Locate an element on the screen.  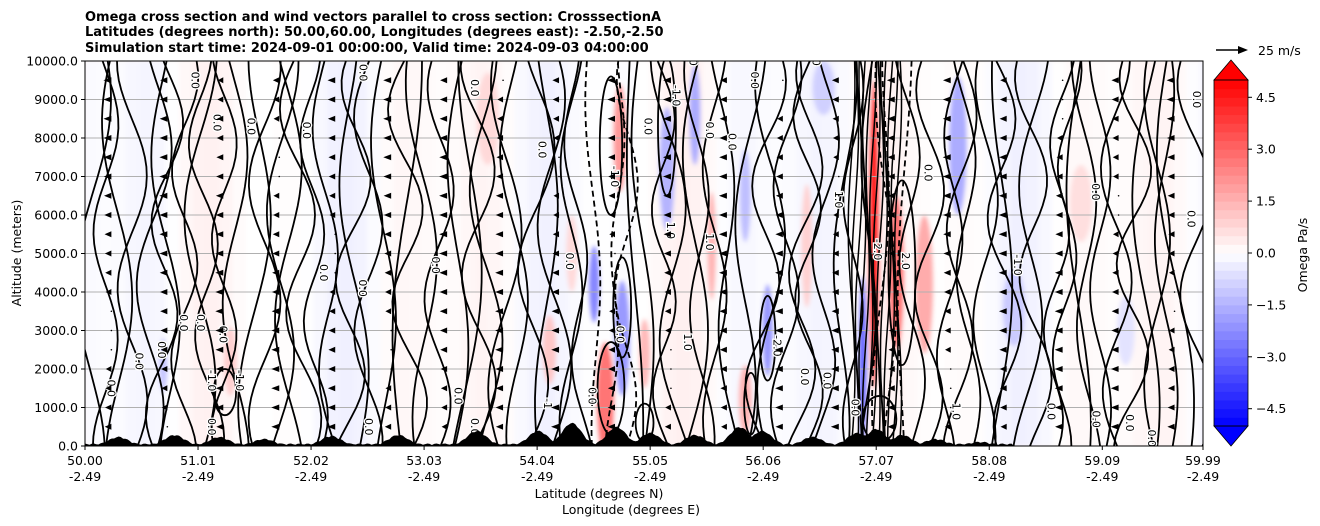
x-tick-label-lat: 53.03 is located at coordinates (424, 460).